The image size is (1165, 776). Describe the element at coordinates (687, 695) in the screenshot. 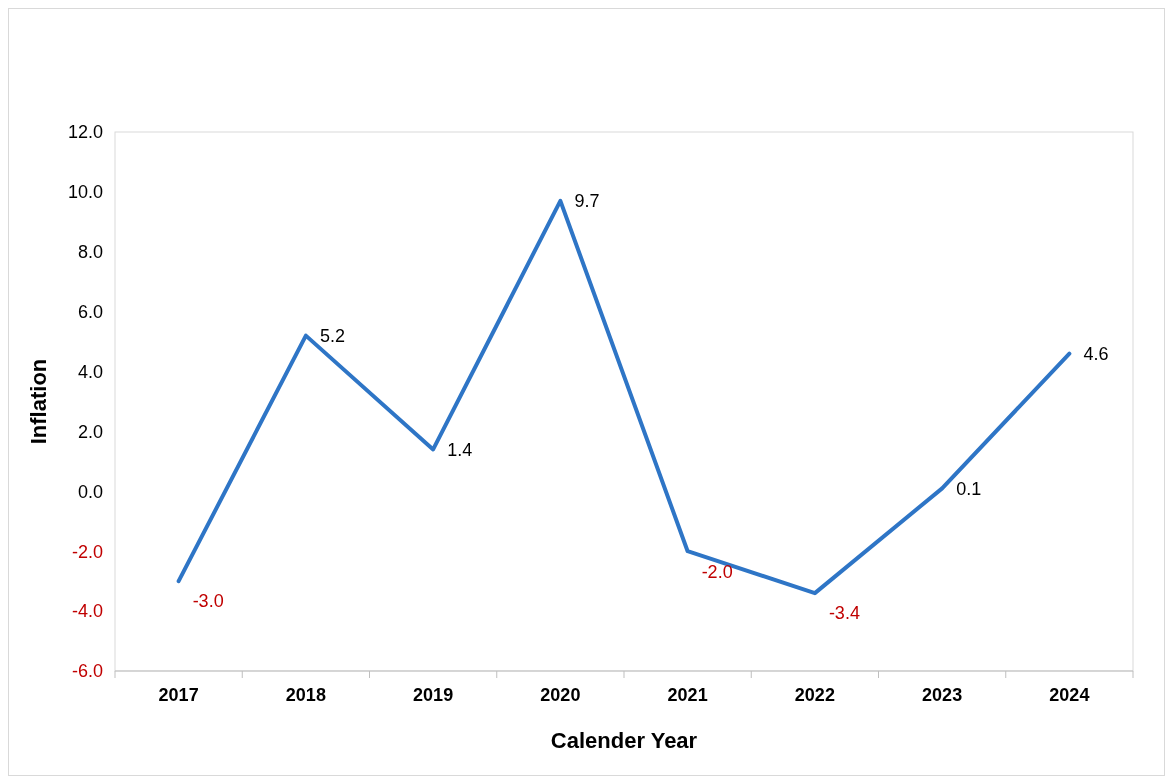

I see `x-tick-label: 2021` at that location.